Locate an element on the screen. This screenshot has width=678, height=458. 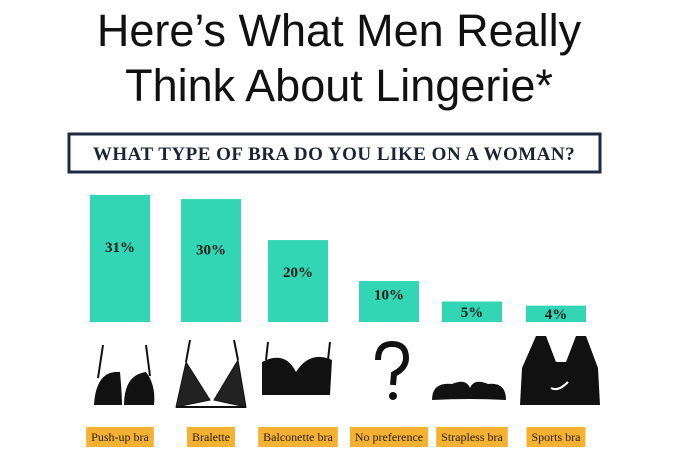
title-line: Here’s What Men Really is located at coordinates (339, 30).